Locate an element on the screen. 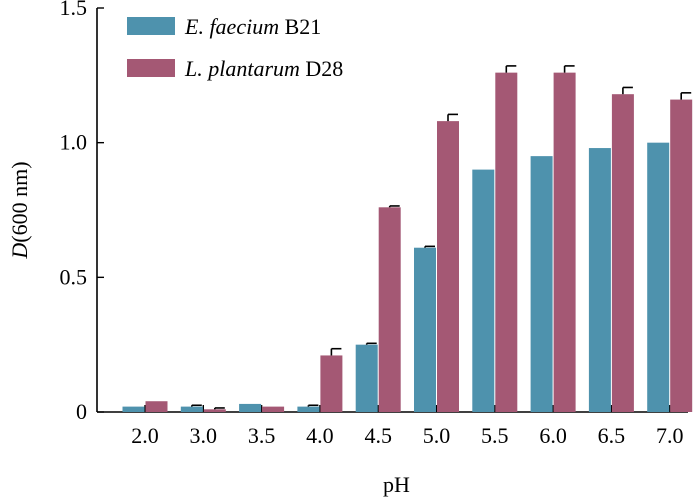 This screenshot has width=700, height=499. legend-label-series-2-species: L. plantarum is located at coordinates (242, 68).